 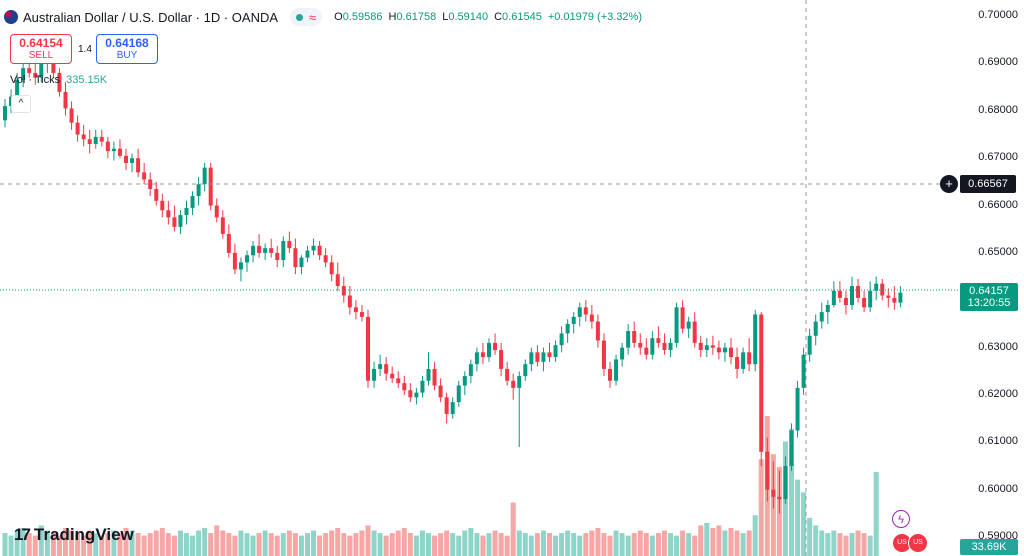 What do you see at coordinates (918, 543) in the screenshot?
I see `us-event-icon-2: US` at bounding box center [918, 543].